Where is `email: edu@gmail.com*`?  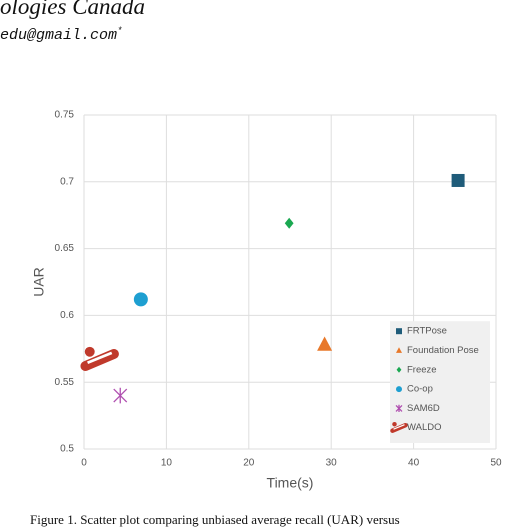 email: edu@gmail.com* is located at coordinates (61, 35).